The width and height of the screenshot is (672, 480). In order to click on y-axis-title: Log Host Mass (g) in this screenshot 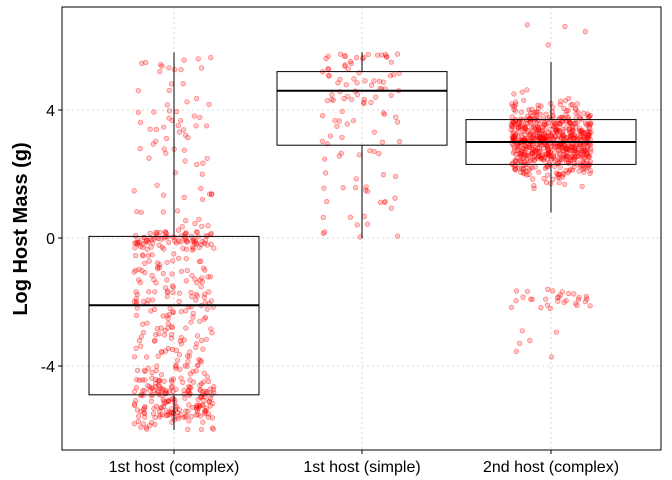, I will do `click(21, 228)`.